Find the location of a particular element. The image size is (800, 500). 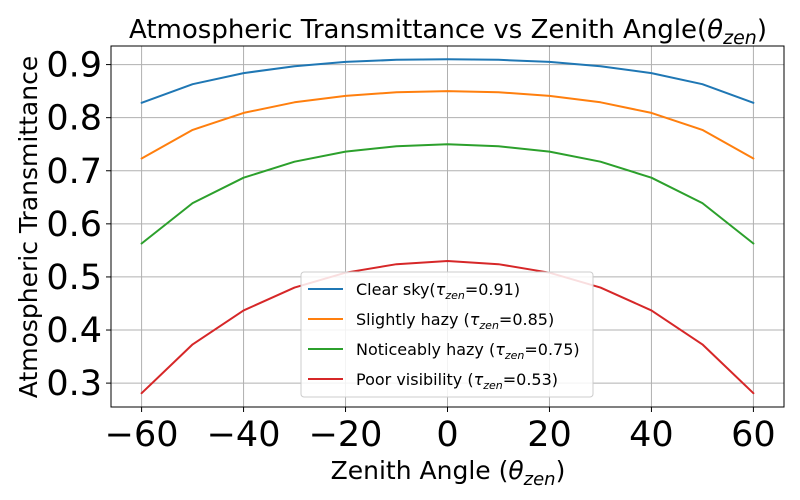

y-tick-label: 0.4 is located at coordinates (74, 331).